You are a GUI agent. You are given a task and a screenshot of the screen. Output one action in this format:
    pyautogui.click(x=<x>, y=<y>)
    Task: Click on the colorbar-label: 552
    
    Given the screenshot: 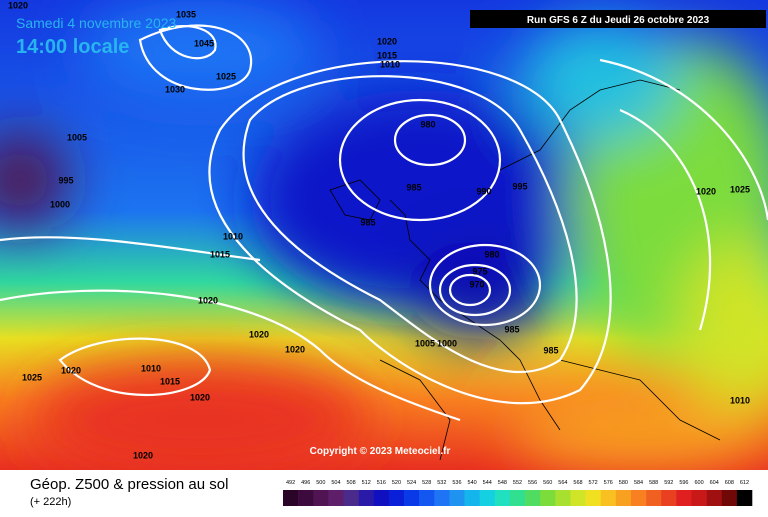 What is the action you would take?
    pyautogui.click(x=517, y=483)
    